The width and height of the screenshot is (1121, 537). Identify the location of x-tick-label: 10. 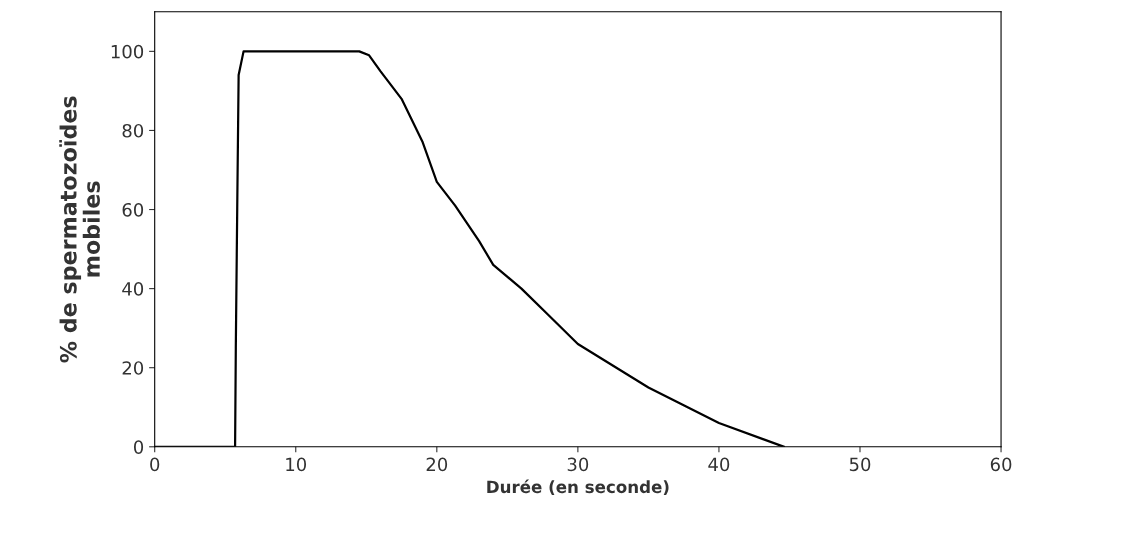
(296, 464).